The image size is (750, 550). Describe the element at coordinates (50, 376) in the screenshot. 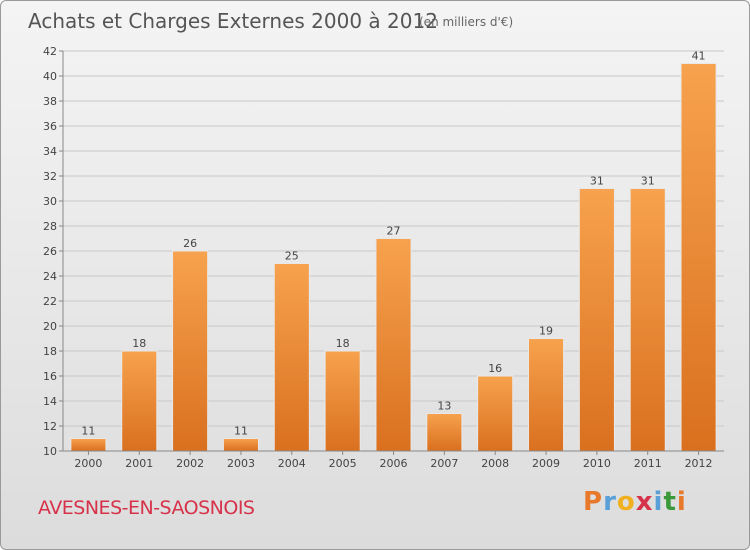

I see `y-tick-label: 16` at that location.